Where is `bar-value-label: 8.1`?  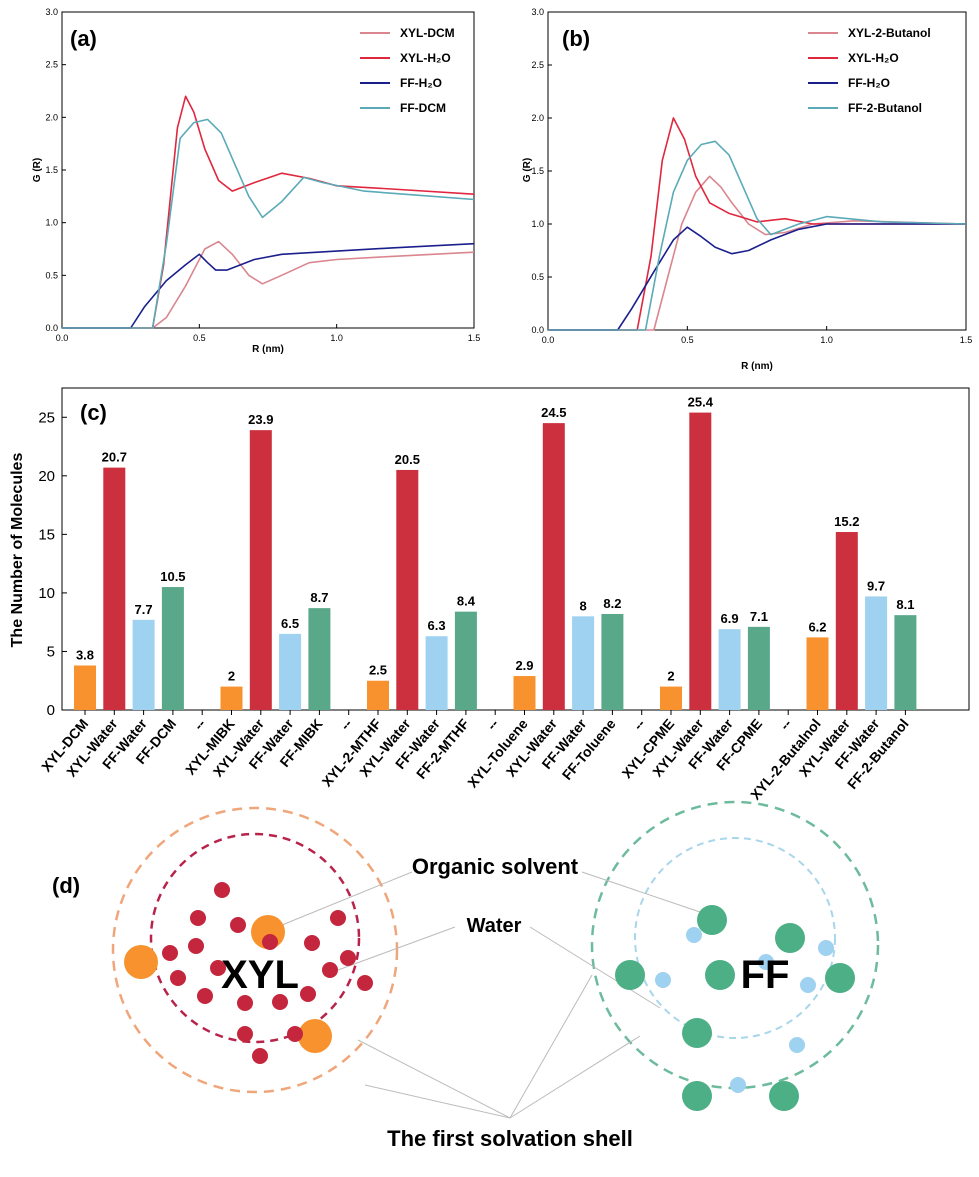
bar-value-label: 8.1 is located at coordinates (905, 604).